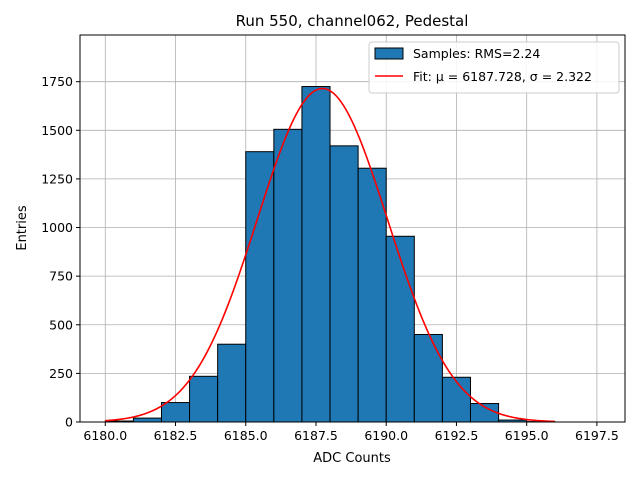  Describe the element at coordinates (57, 227) in the screenshot. I see `y-tick-label: 1000` at that location.